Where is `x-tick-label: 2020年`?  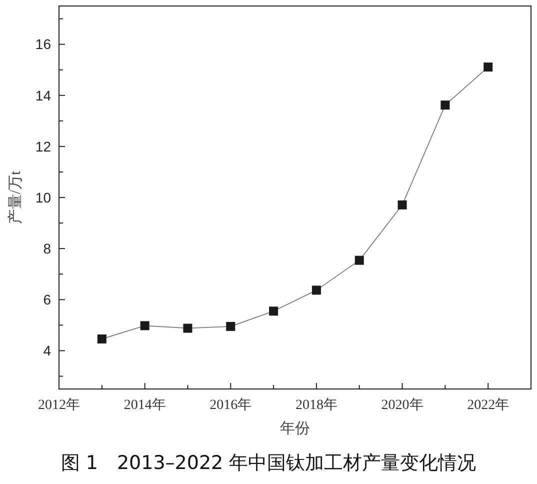 x-tick-label: 2020年 is located at coordinates (402, 405).